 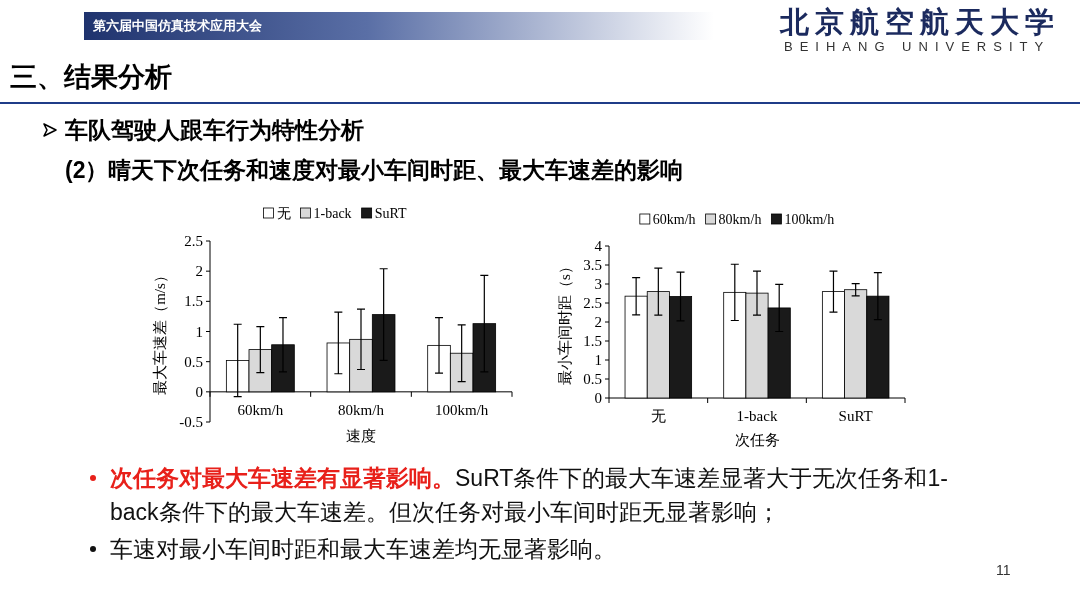 I want to click on text: 北京航空航天大学, so click(x=920, y=22).